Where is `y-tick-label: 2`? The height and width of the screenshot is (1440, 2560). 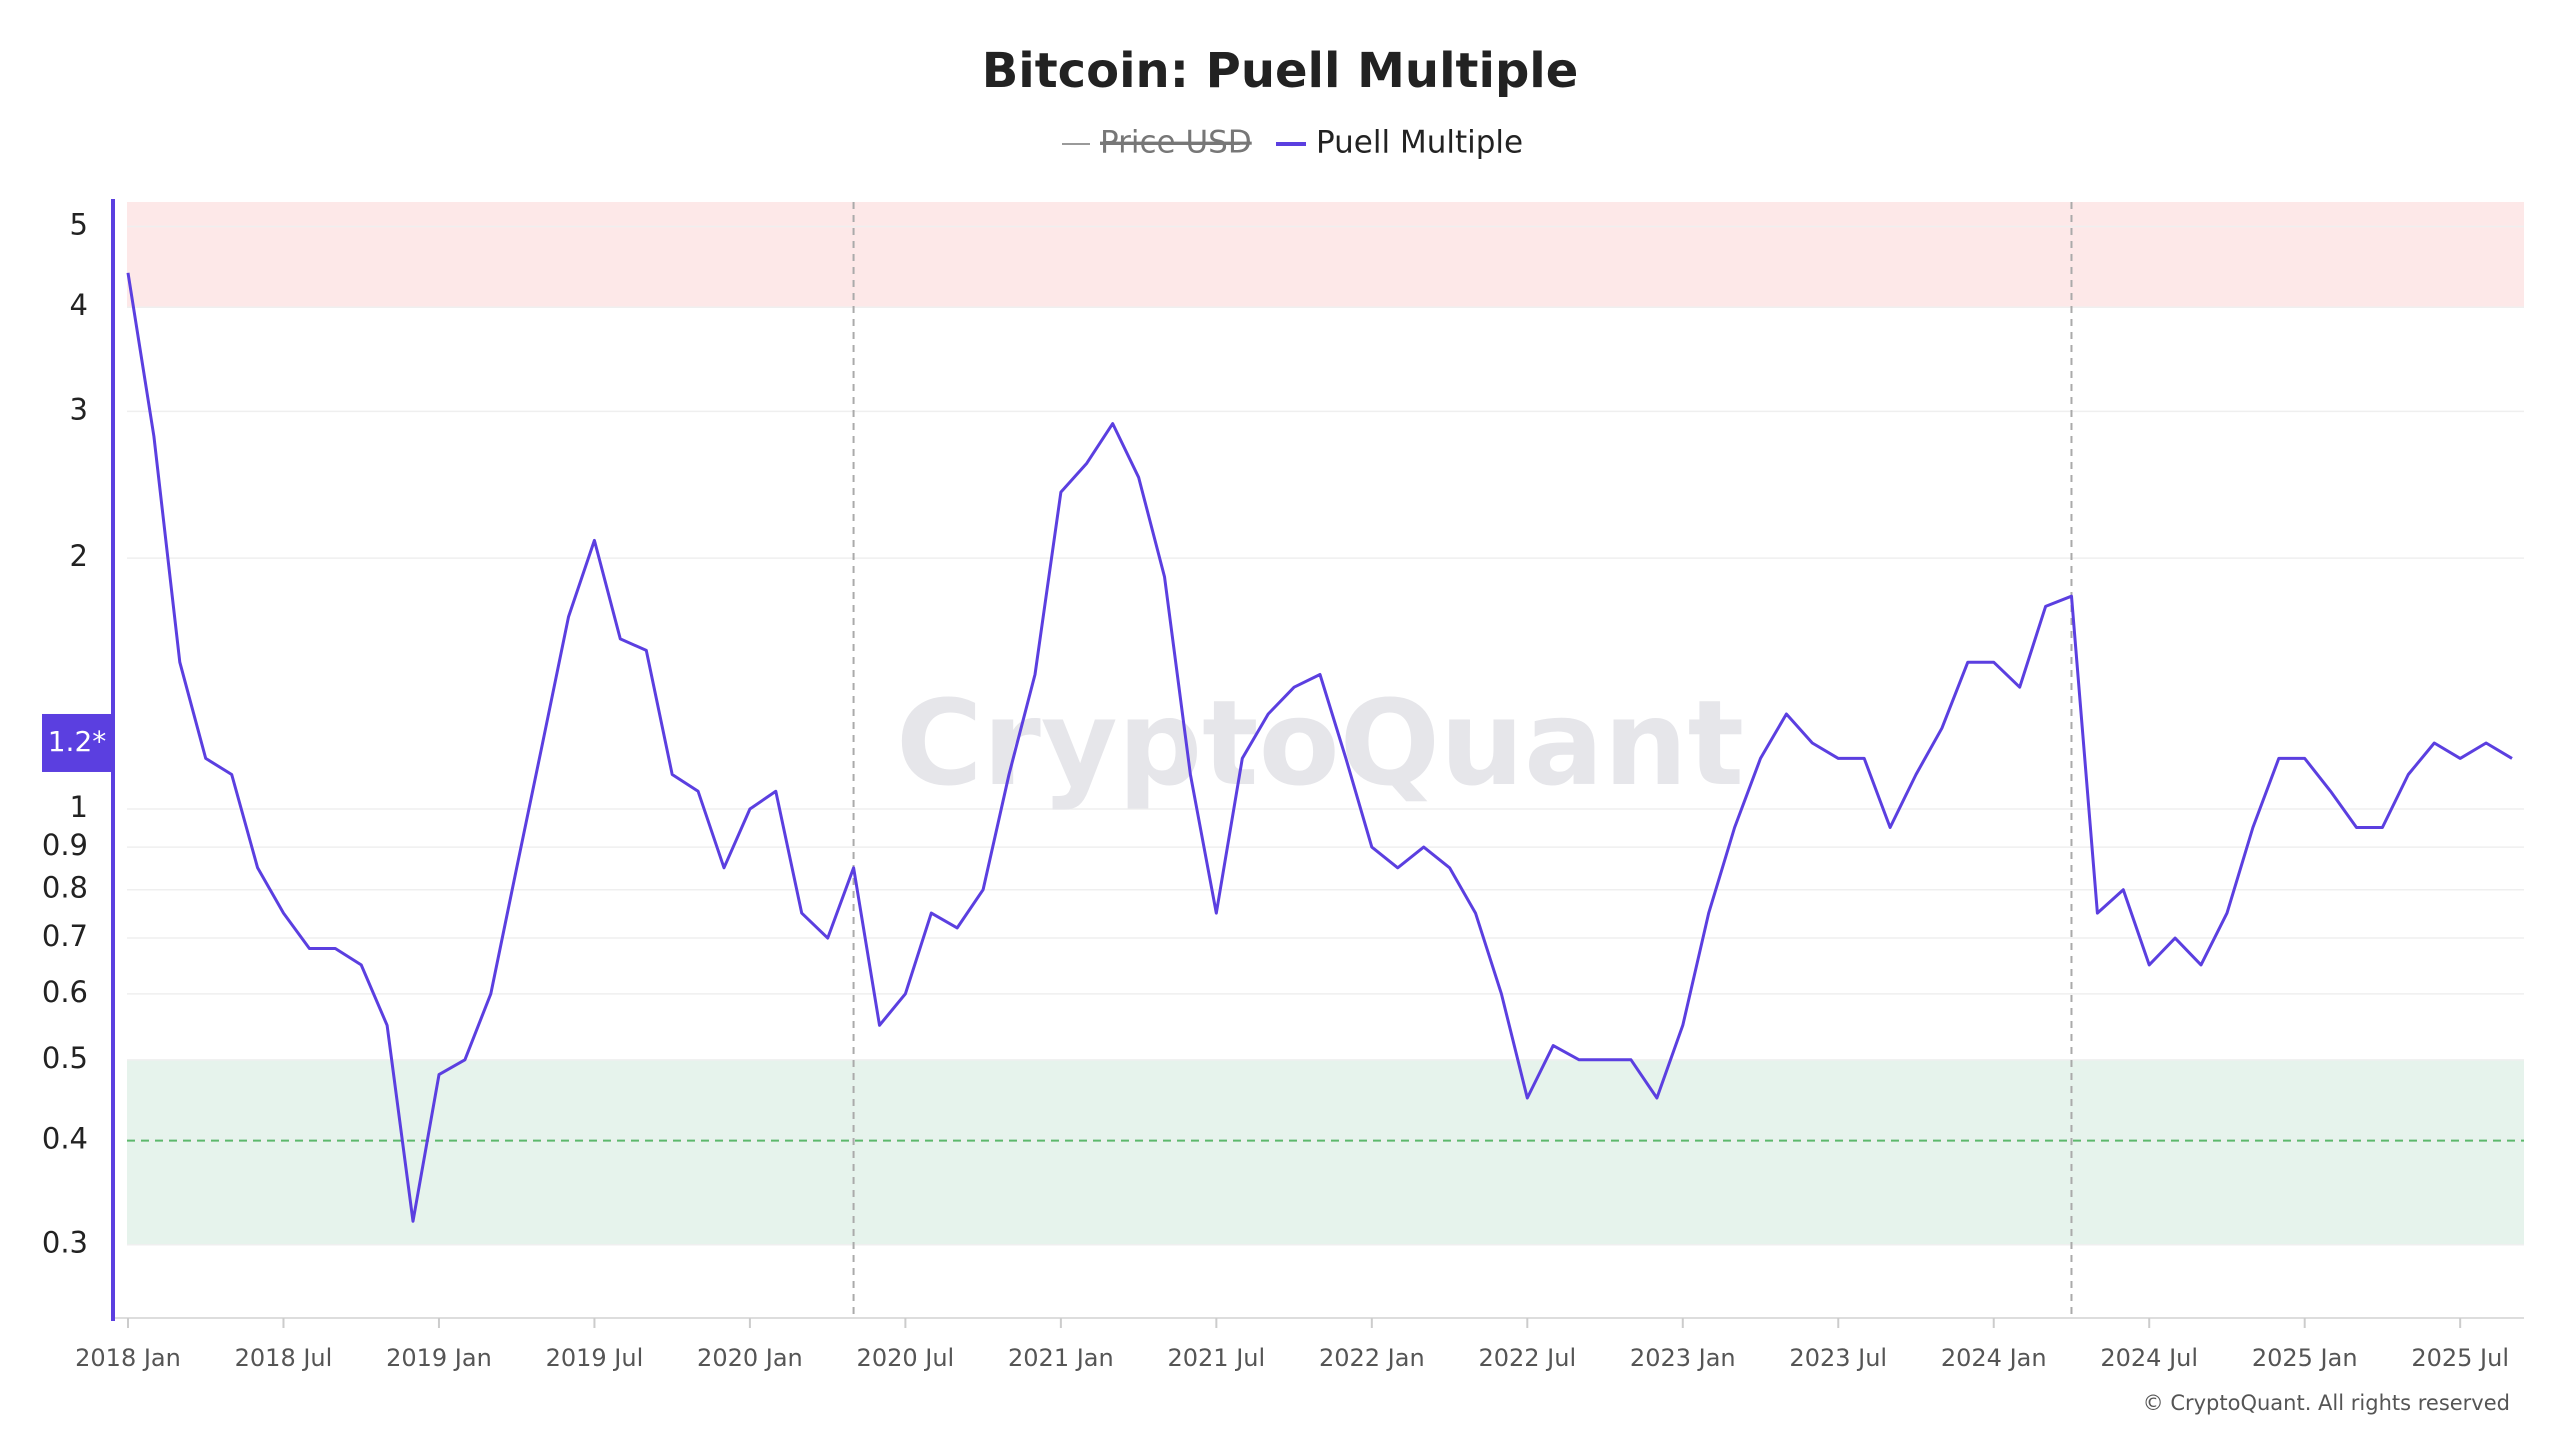
y-tick-label: 2 is located at coordinates (79, 556).